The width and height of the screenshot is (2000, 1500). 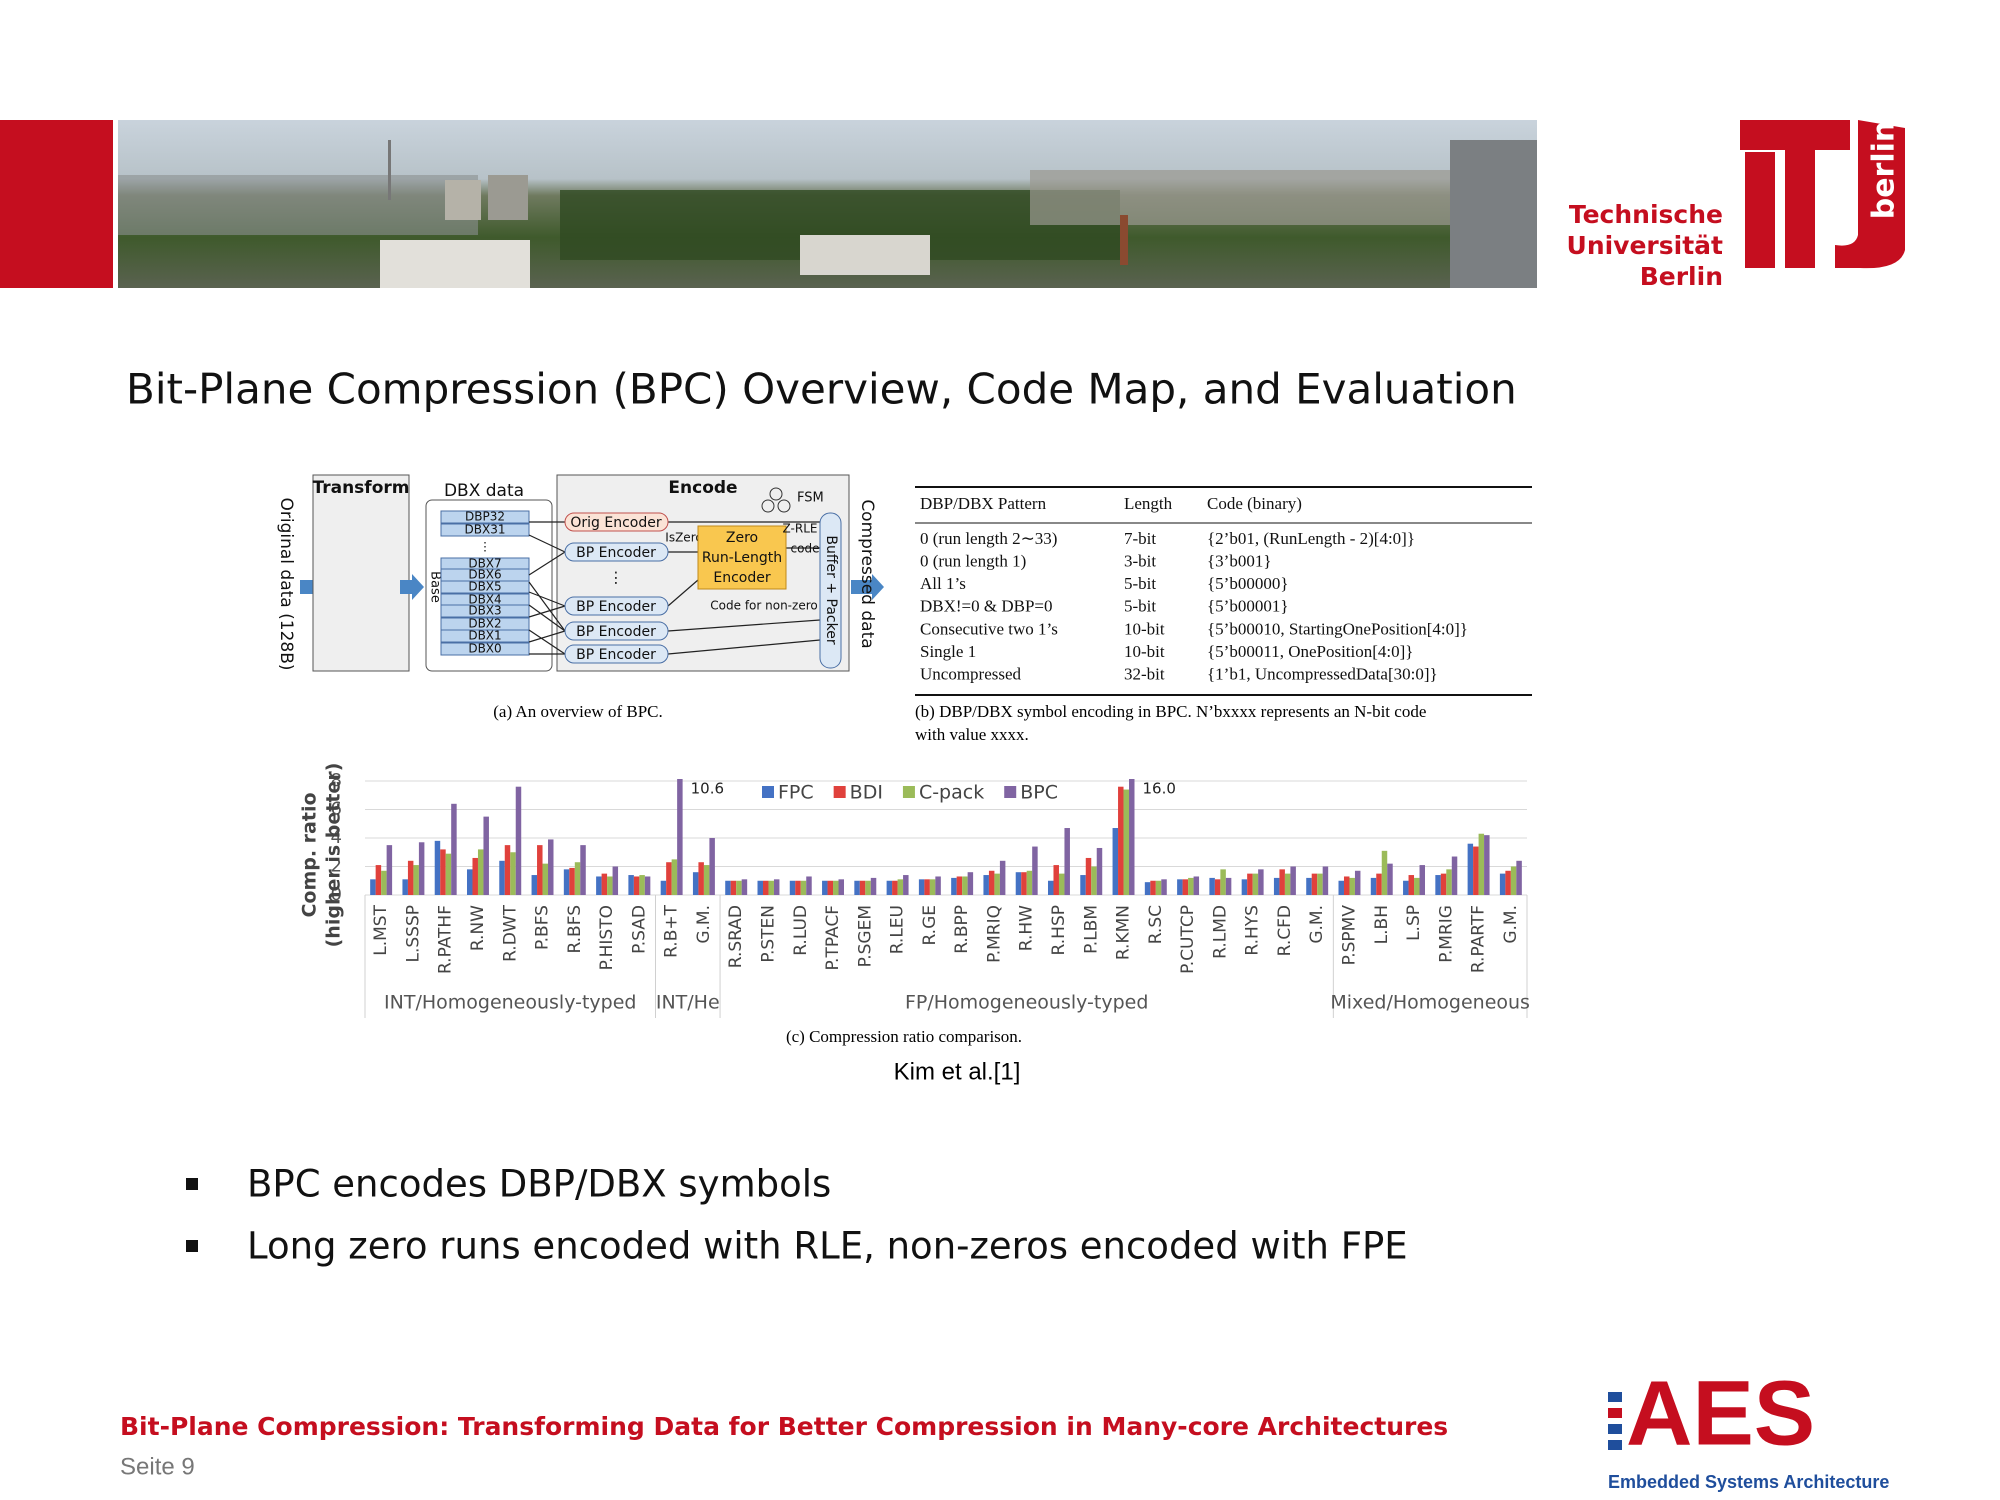 I want to click on label: Orig Encoder, so click(x=615, y=523).